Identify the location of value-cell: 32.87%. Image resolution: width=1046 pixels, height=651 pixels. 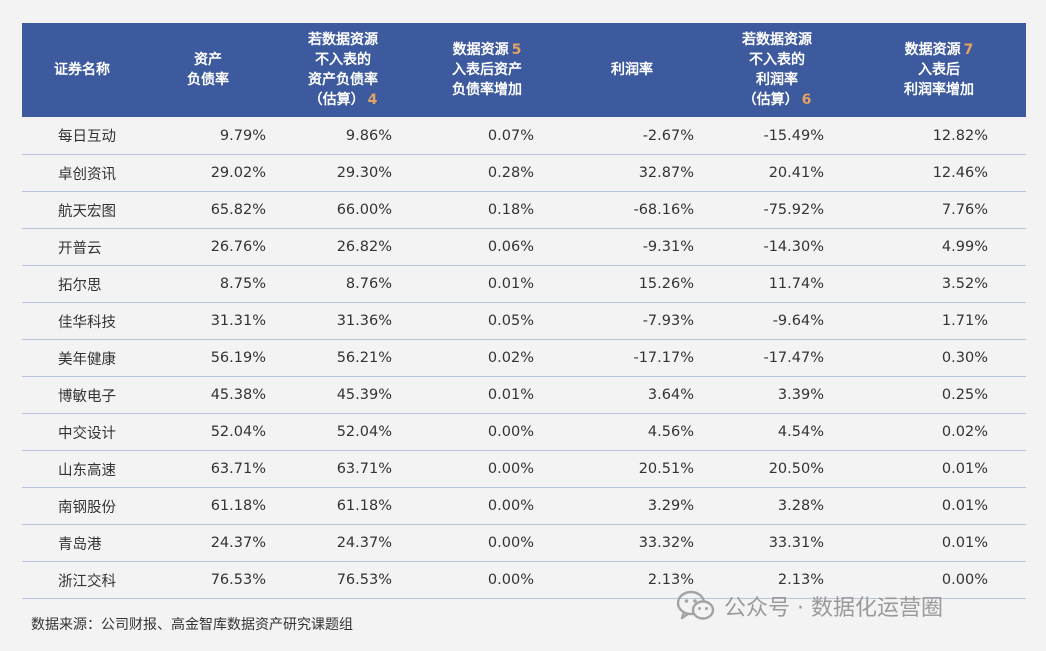
(632, 173).